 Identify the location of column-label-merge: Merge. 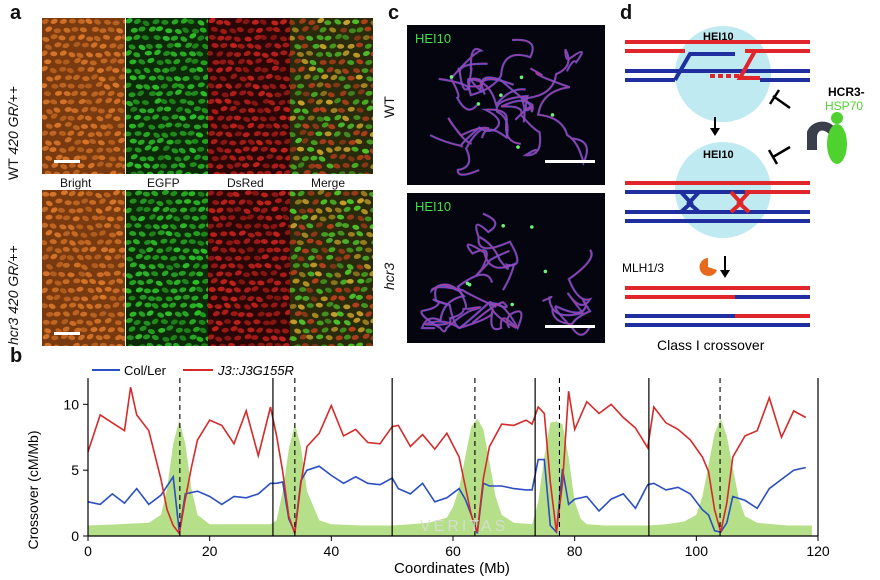
(328, 183).